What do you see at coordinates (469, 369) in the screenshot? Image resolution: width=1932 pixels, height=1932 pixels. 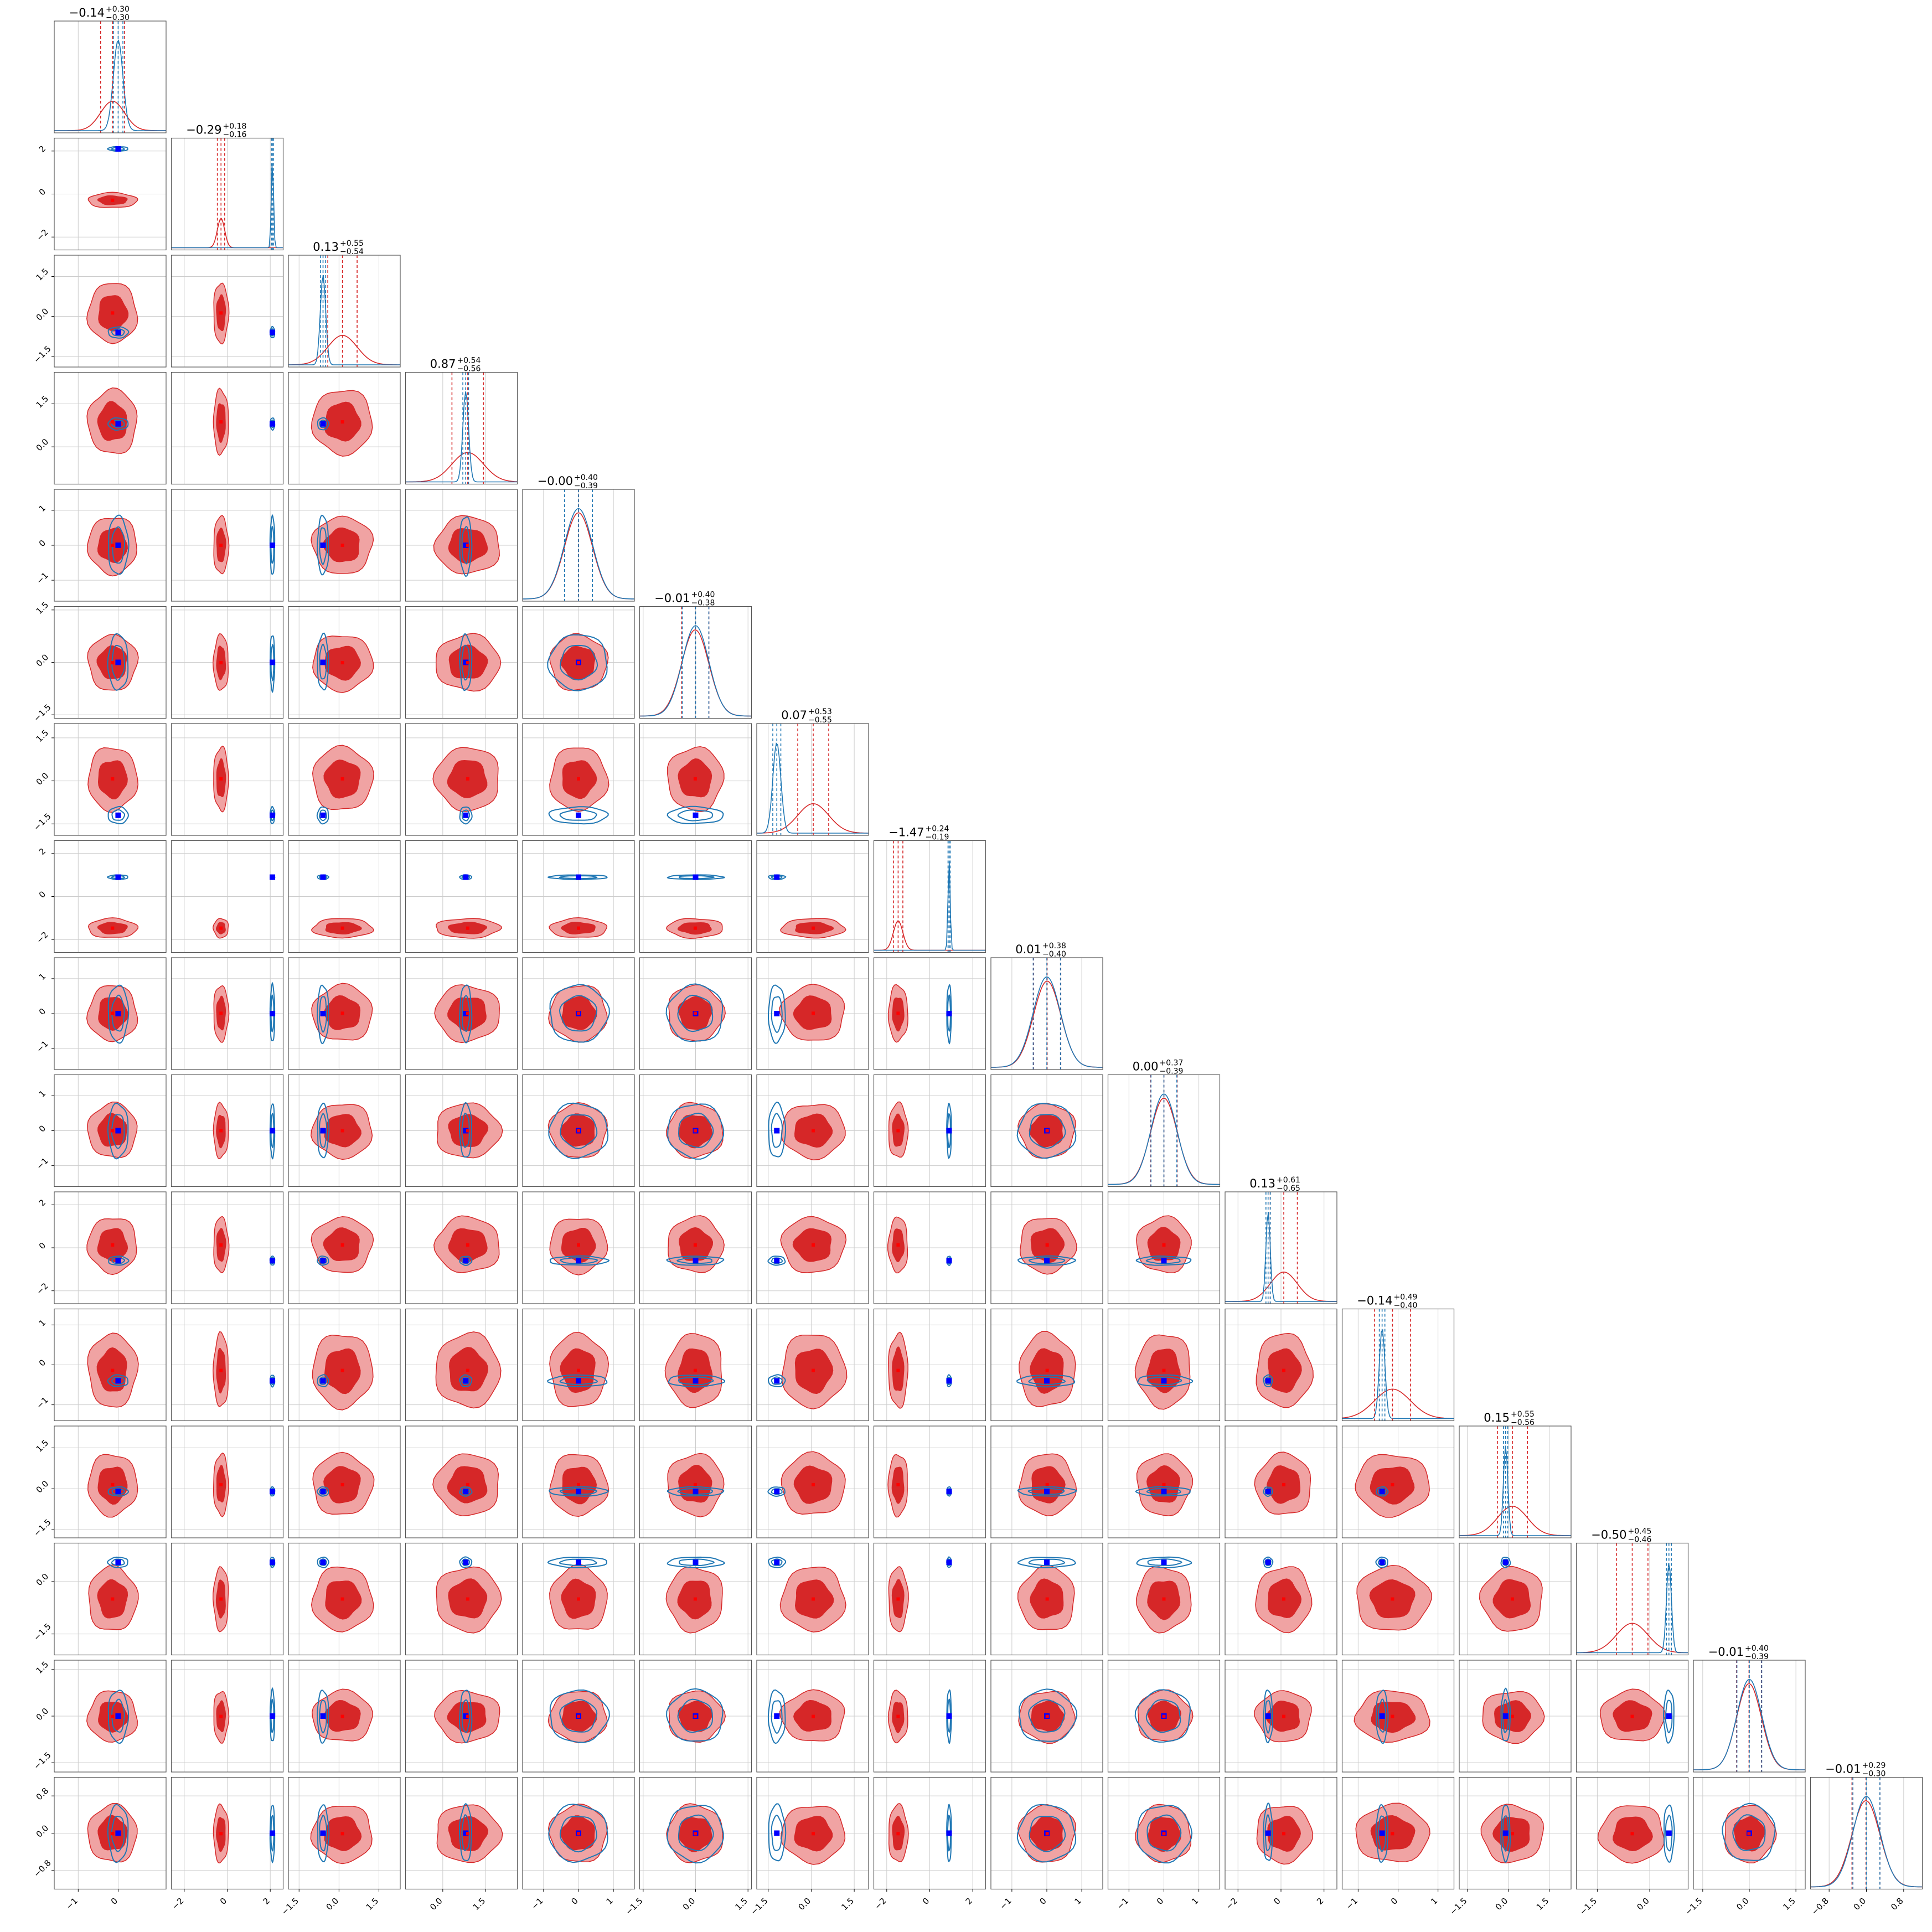 I see `panel-title-minus: −0.56` at bounding box center [469, 369].